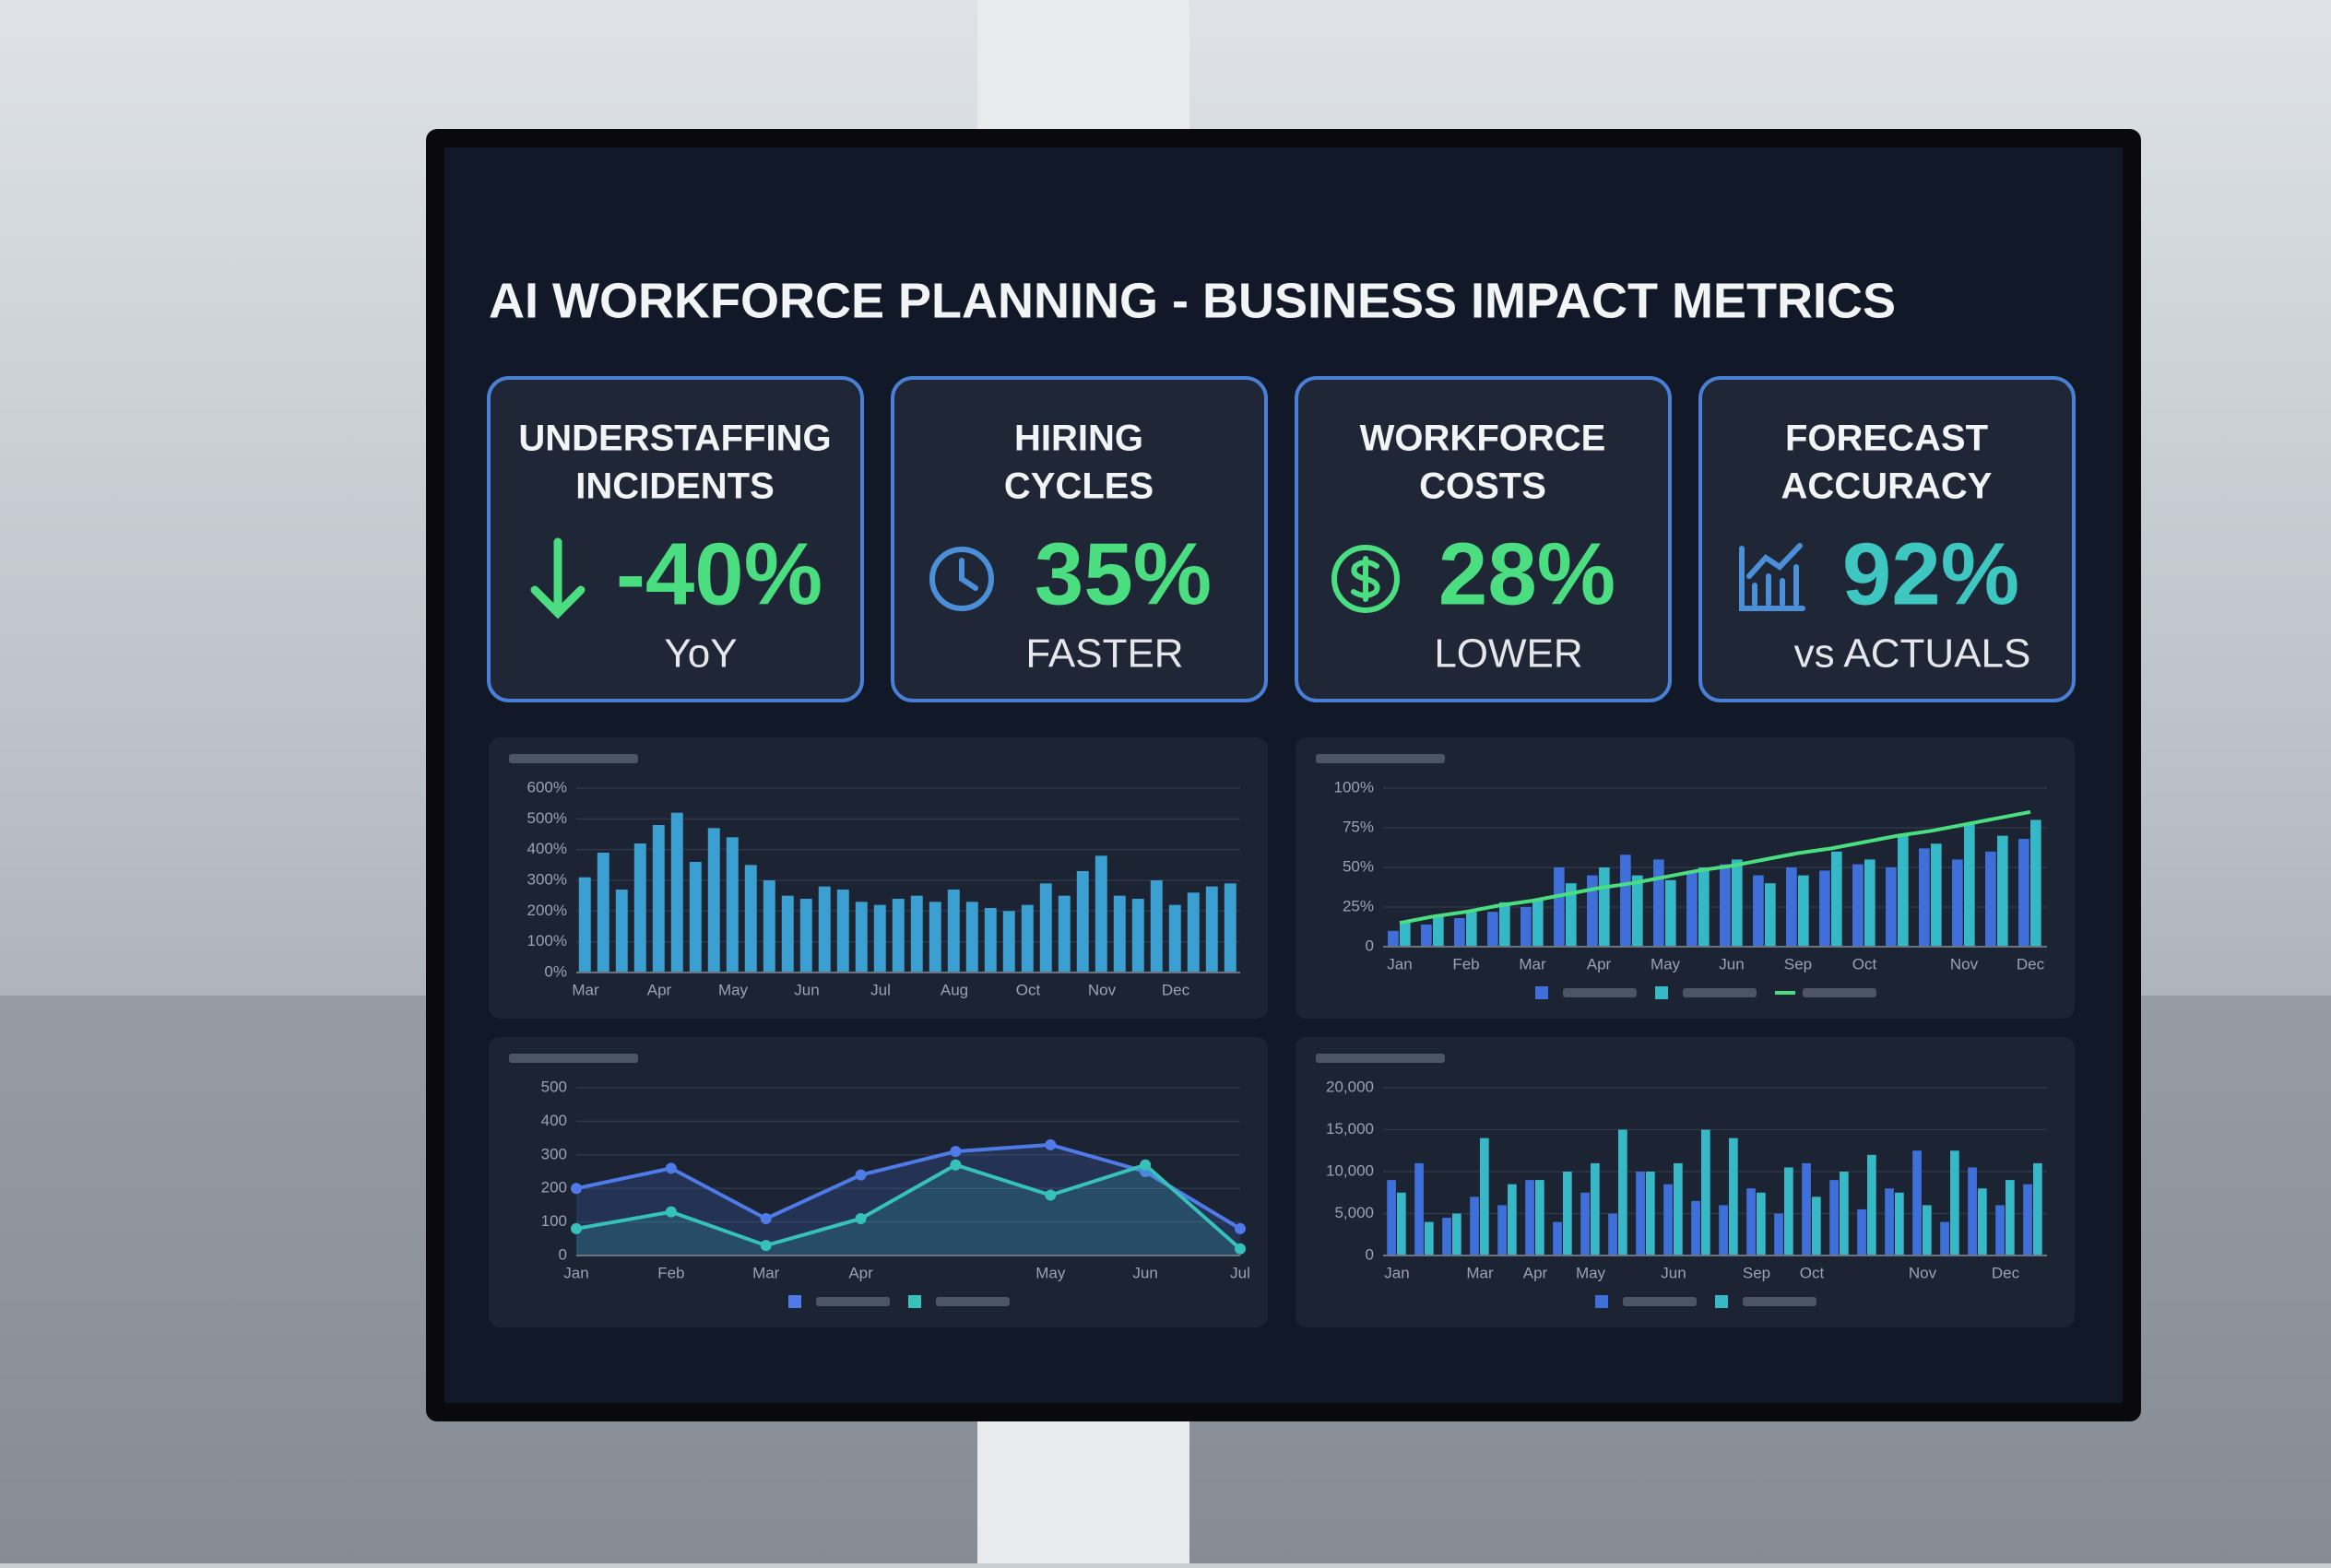 The width and height of the screenshot is (2331, 1568). I want to click on x-tick-label: Feb, so click(671, 1272).